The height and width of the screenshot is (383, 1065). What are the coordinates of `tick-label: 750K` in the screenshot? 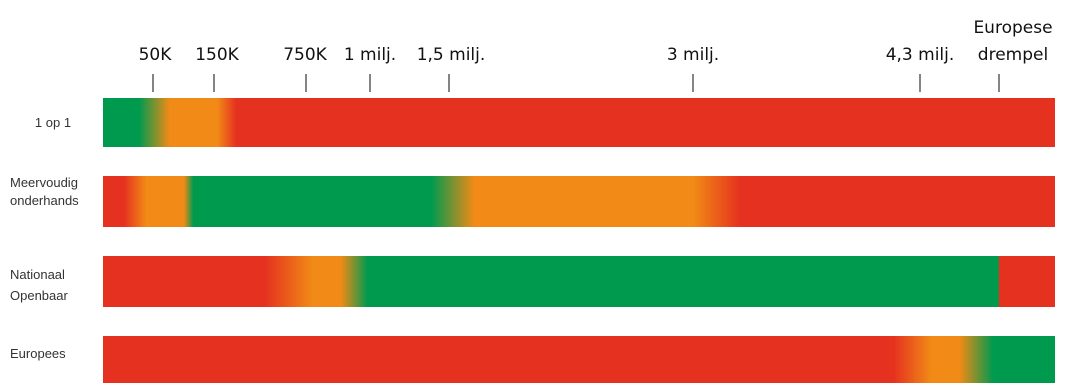 It's located at (305, 55).